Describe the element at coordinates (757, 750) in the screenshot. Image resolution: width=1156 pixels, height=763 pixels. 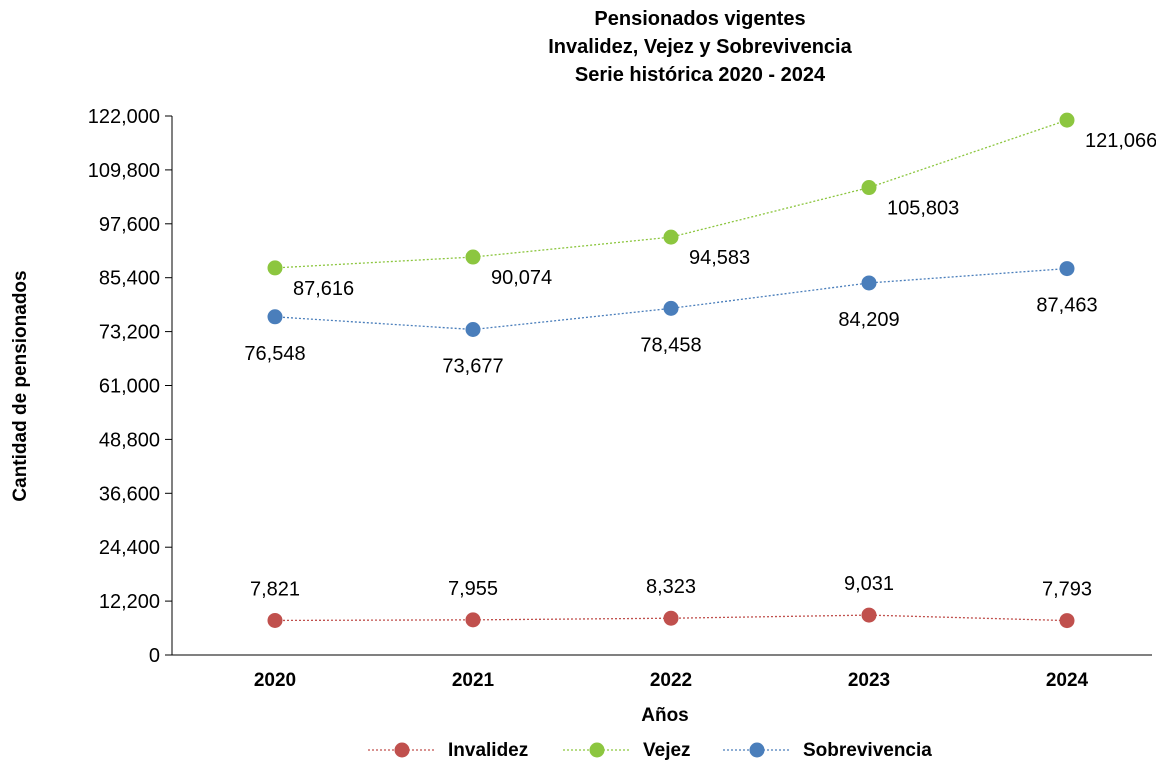
I see `legend-marker-sobrevivencia` at that location.